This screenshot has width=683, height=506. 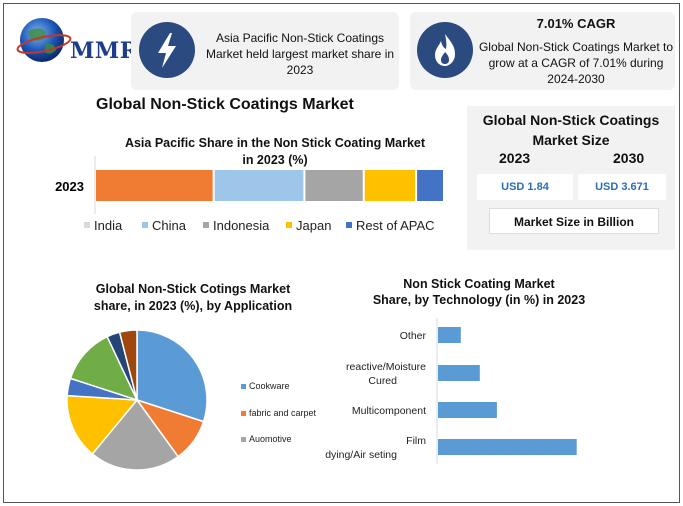 I want to click on tech-chart-title-line1: Non Stick Coating Market, so click(x=479, y=284).